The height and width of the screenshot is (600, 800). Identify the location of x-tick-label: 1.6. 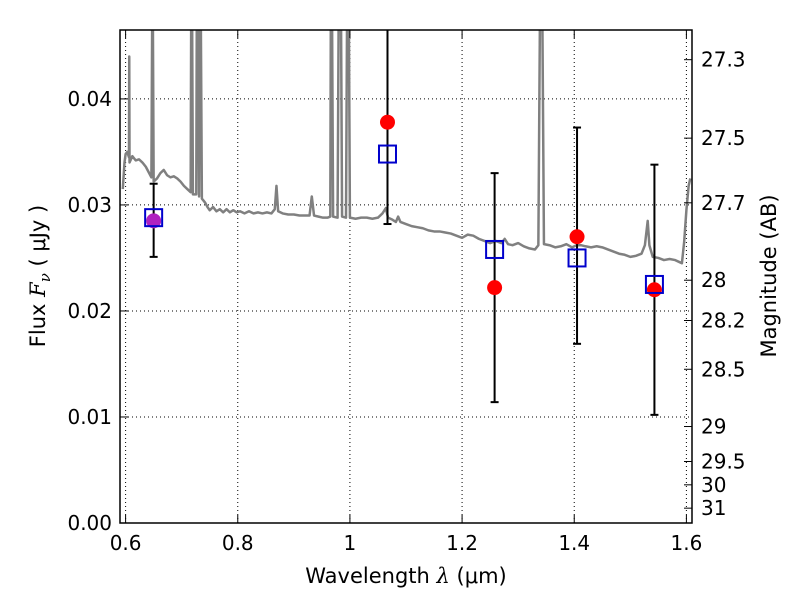
(686, 543).